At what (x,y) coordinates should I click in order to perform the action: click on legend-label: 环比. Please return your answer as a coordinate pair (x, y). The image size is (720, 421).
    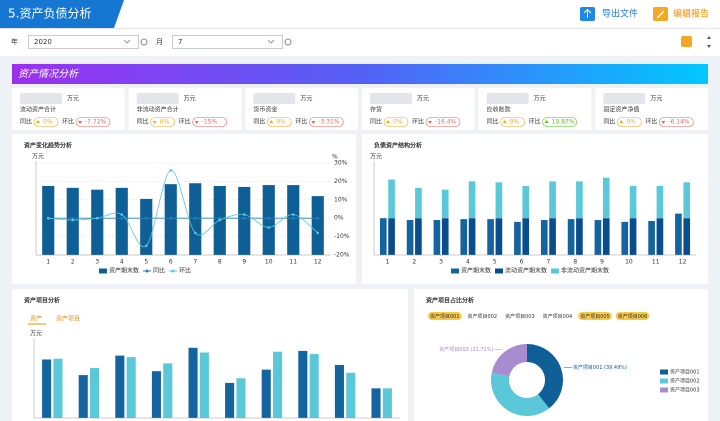
    Looking at the image, I should click on (185, 271).